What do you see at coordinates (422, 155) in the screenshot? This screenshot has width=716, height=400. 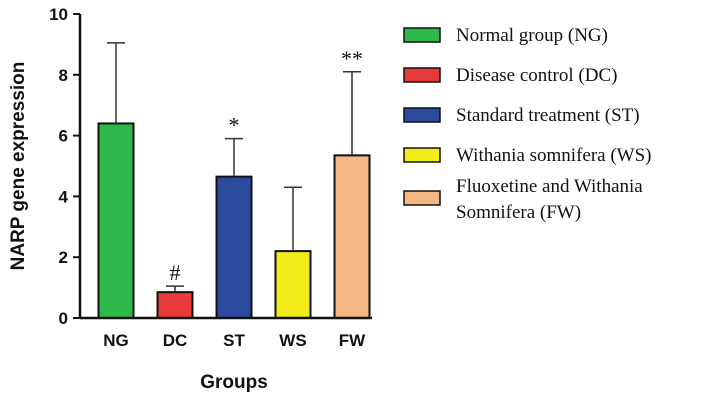 I see `legend-swatch-ws` at bounding box center [422, 155].